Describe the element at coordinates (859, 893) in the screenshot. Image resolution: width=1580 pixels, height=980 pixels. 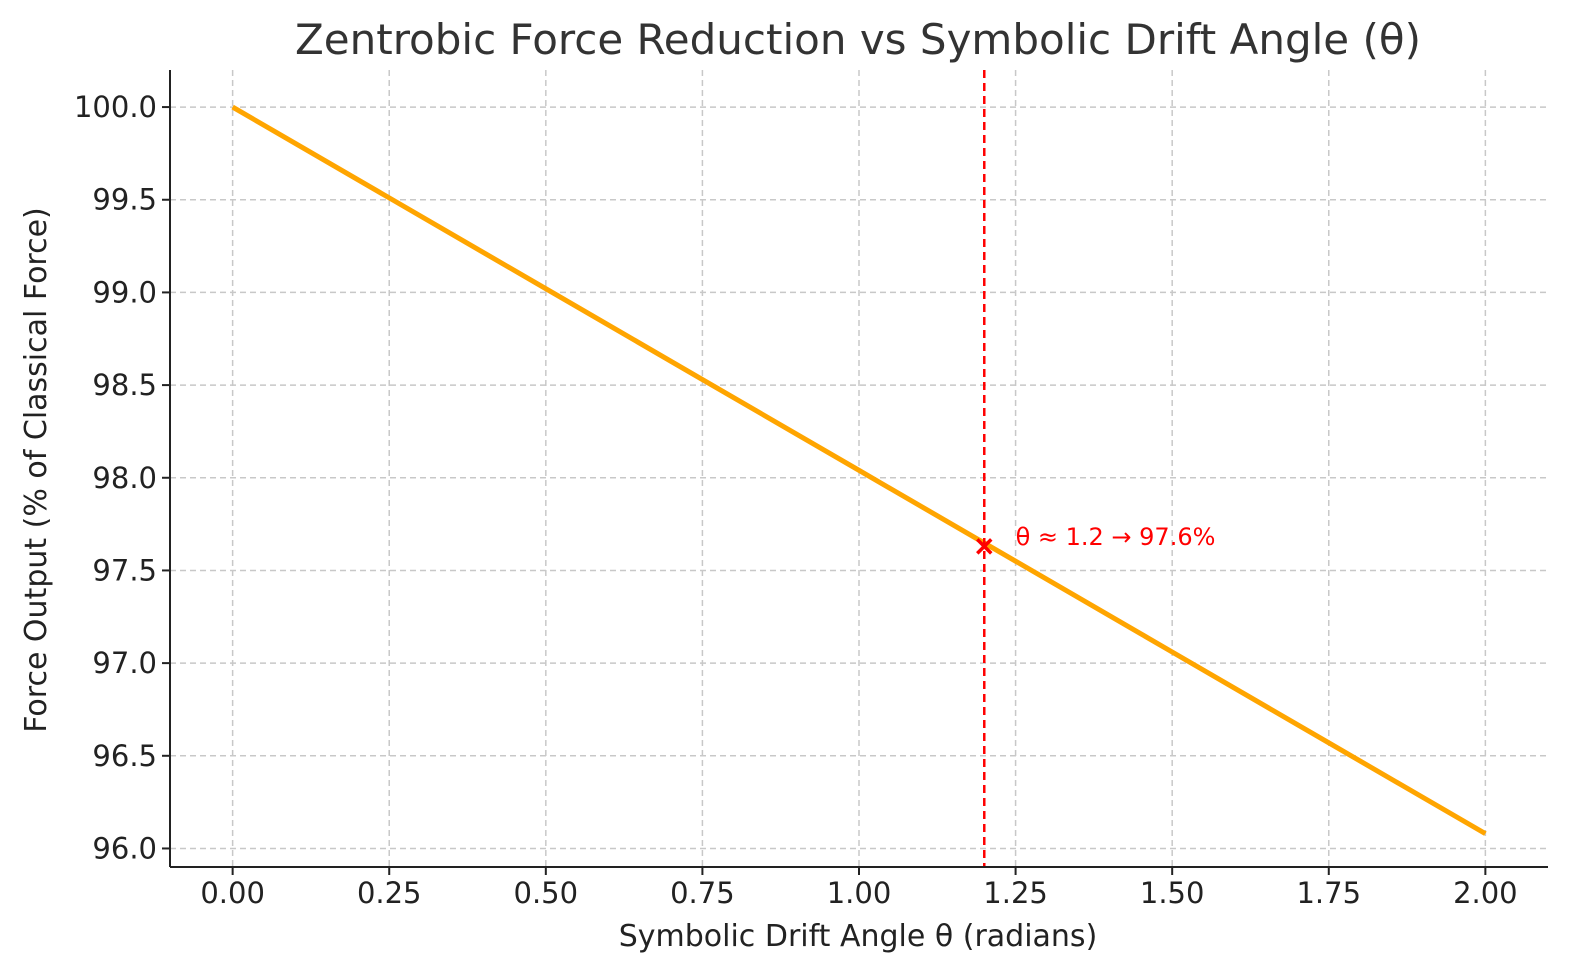
I see `x-tick-label: 1.00` at that location.